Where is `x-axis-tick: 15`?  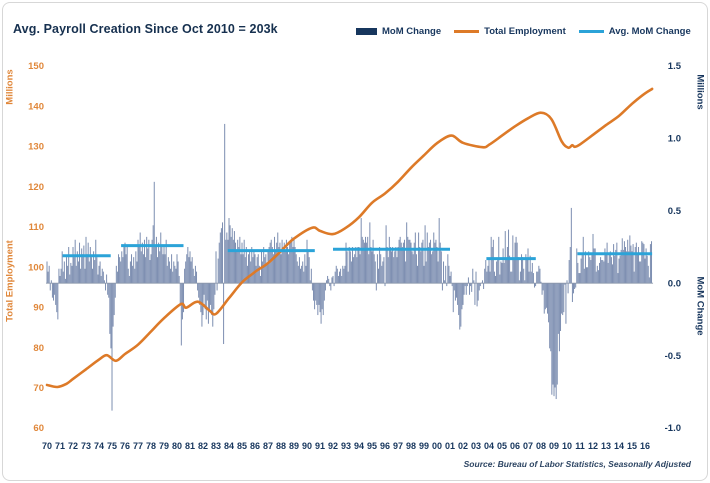 x-axis-tick: 15 is located at coordinates (632, 446).